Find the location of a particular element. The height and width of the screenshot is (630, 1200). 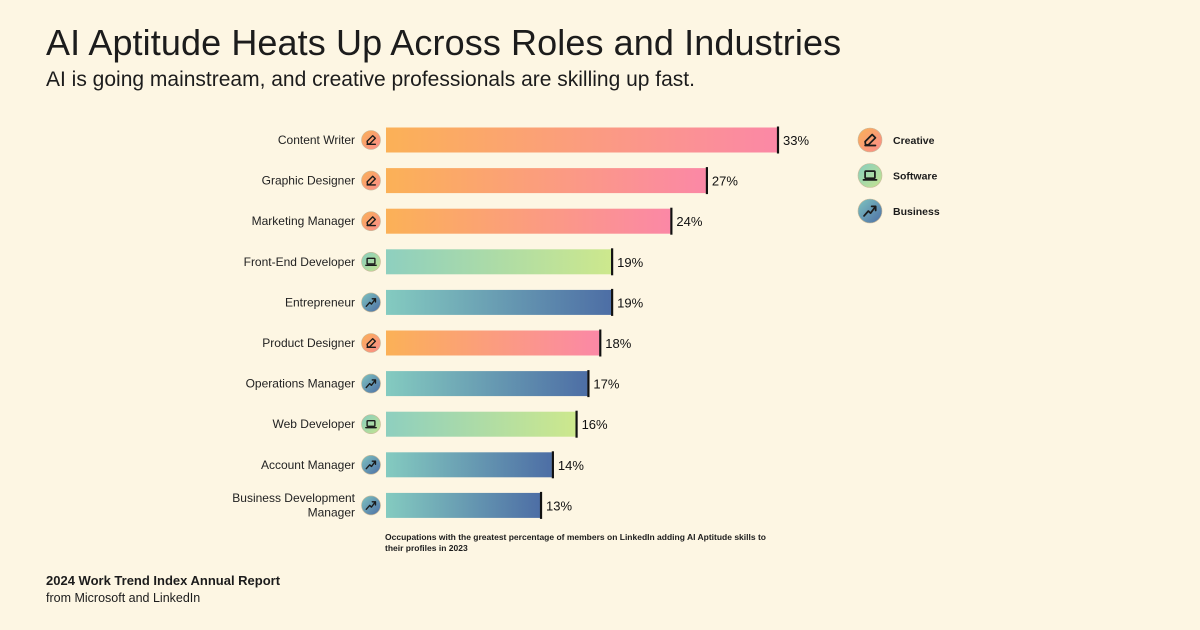

category-label: Graphic Designer is located at coordinates (308, 181).